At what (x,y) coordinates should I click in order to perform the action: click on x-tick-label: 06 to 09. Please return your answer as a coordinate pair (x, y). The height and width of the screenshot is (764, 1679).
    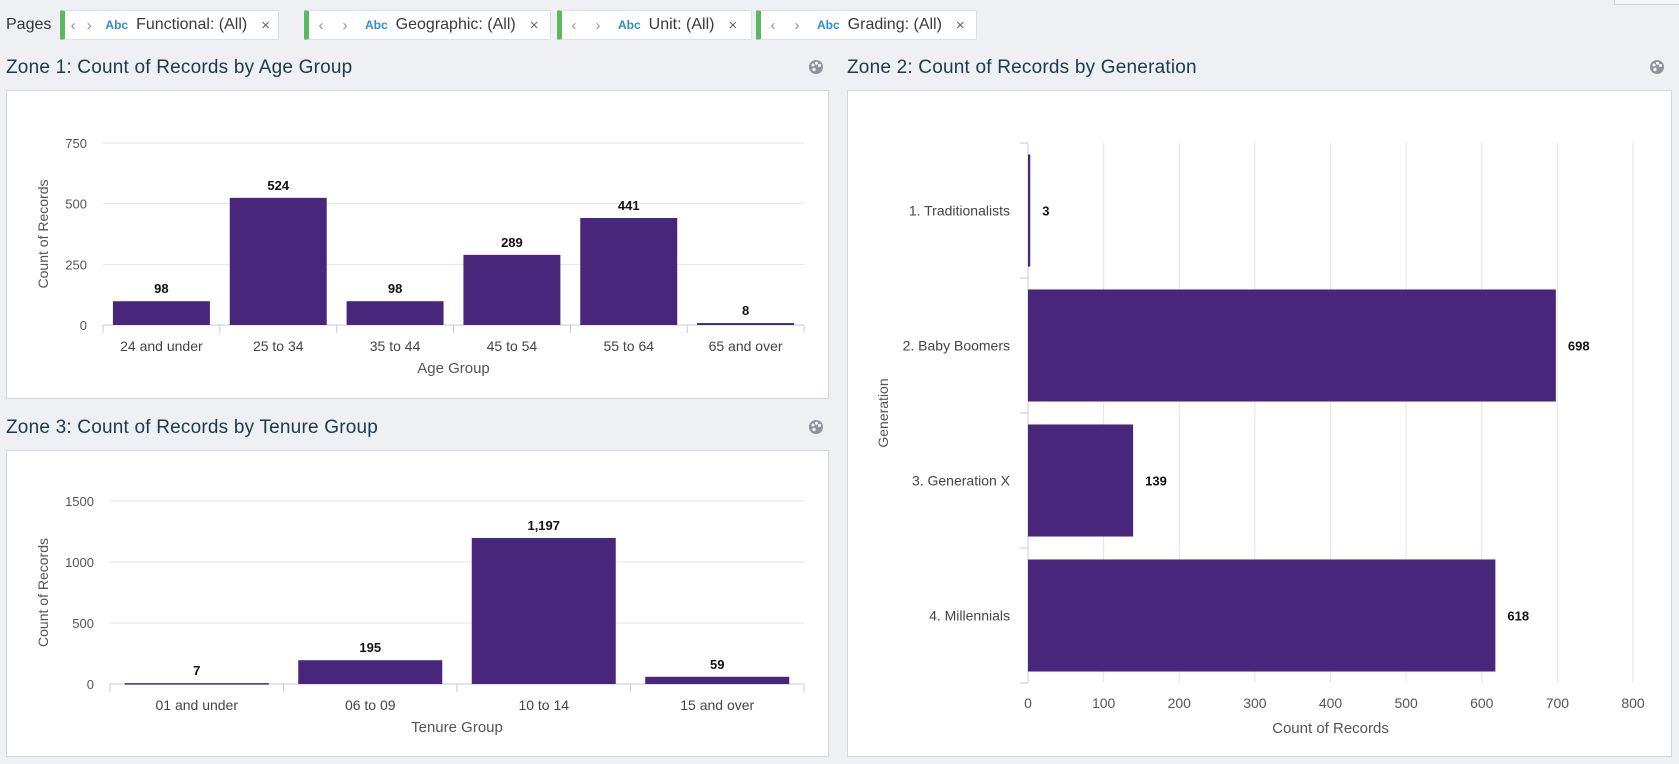
    Looking at the image, I should click on (370, 705).